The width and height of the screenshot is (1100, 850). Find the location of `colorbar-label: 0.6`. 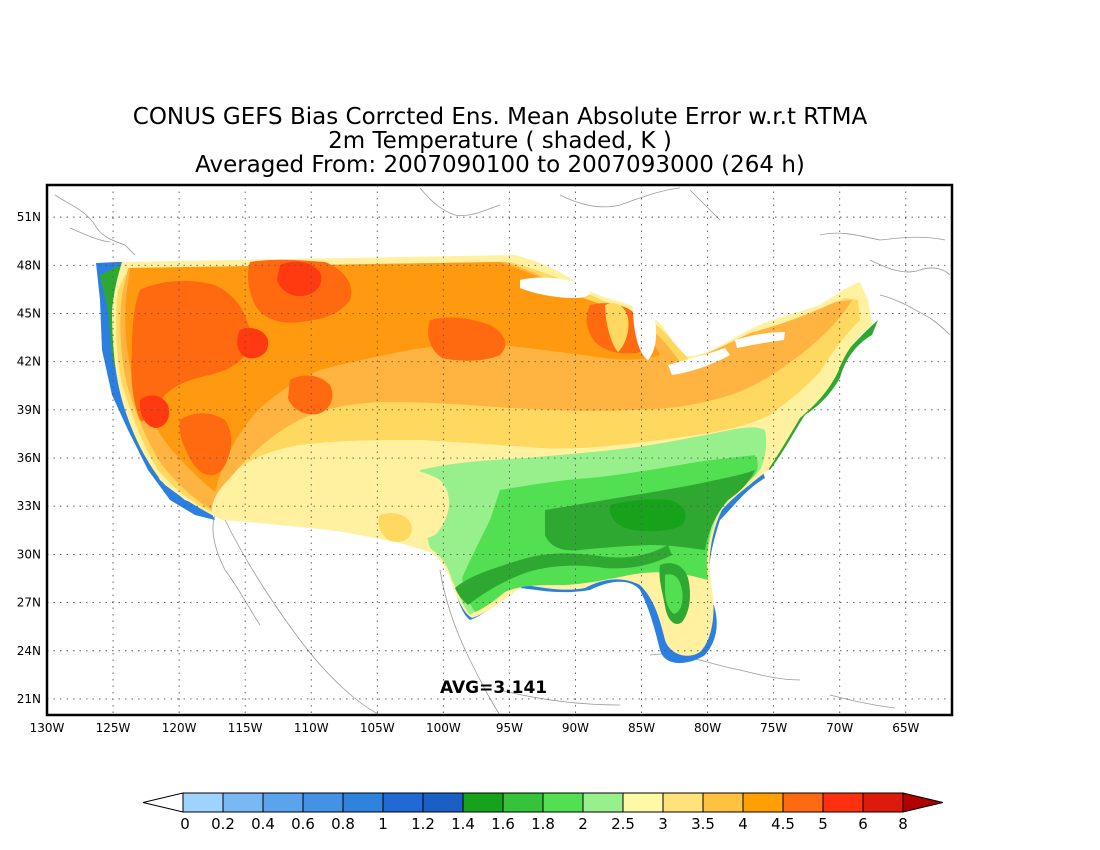

colorbar-label: 0.6 is located at coordinates (303, 824).